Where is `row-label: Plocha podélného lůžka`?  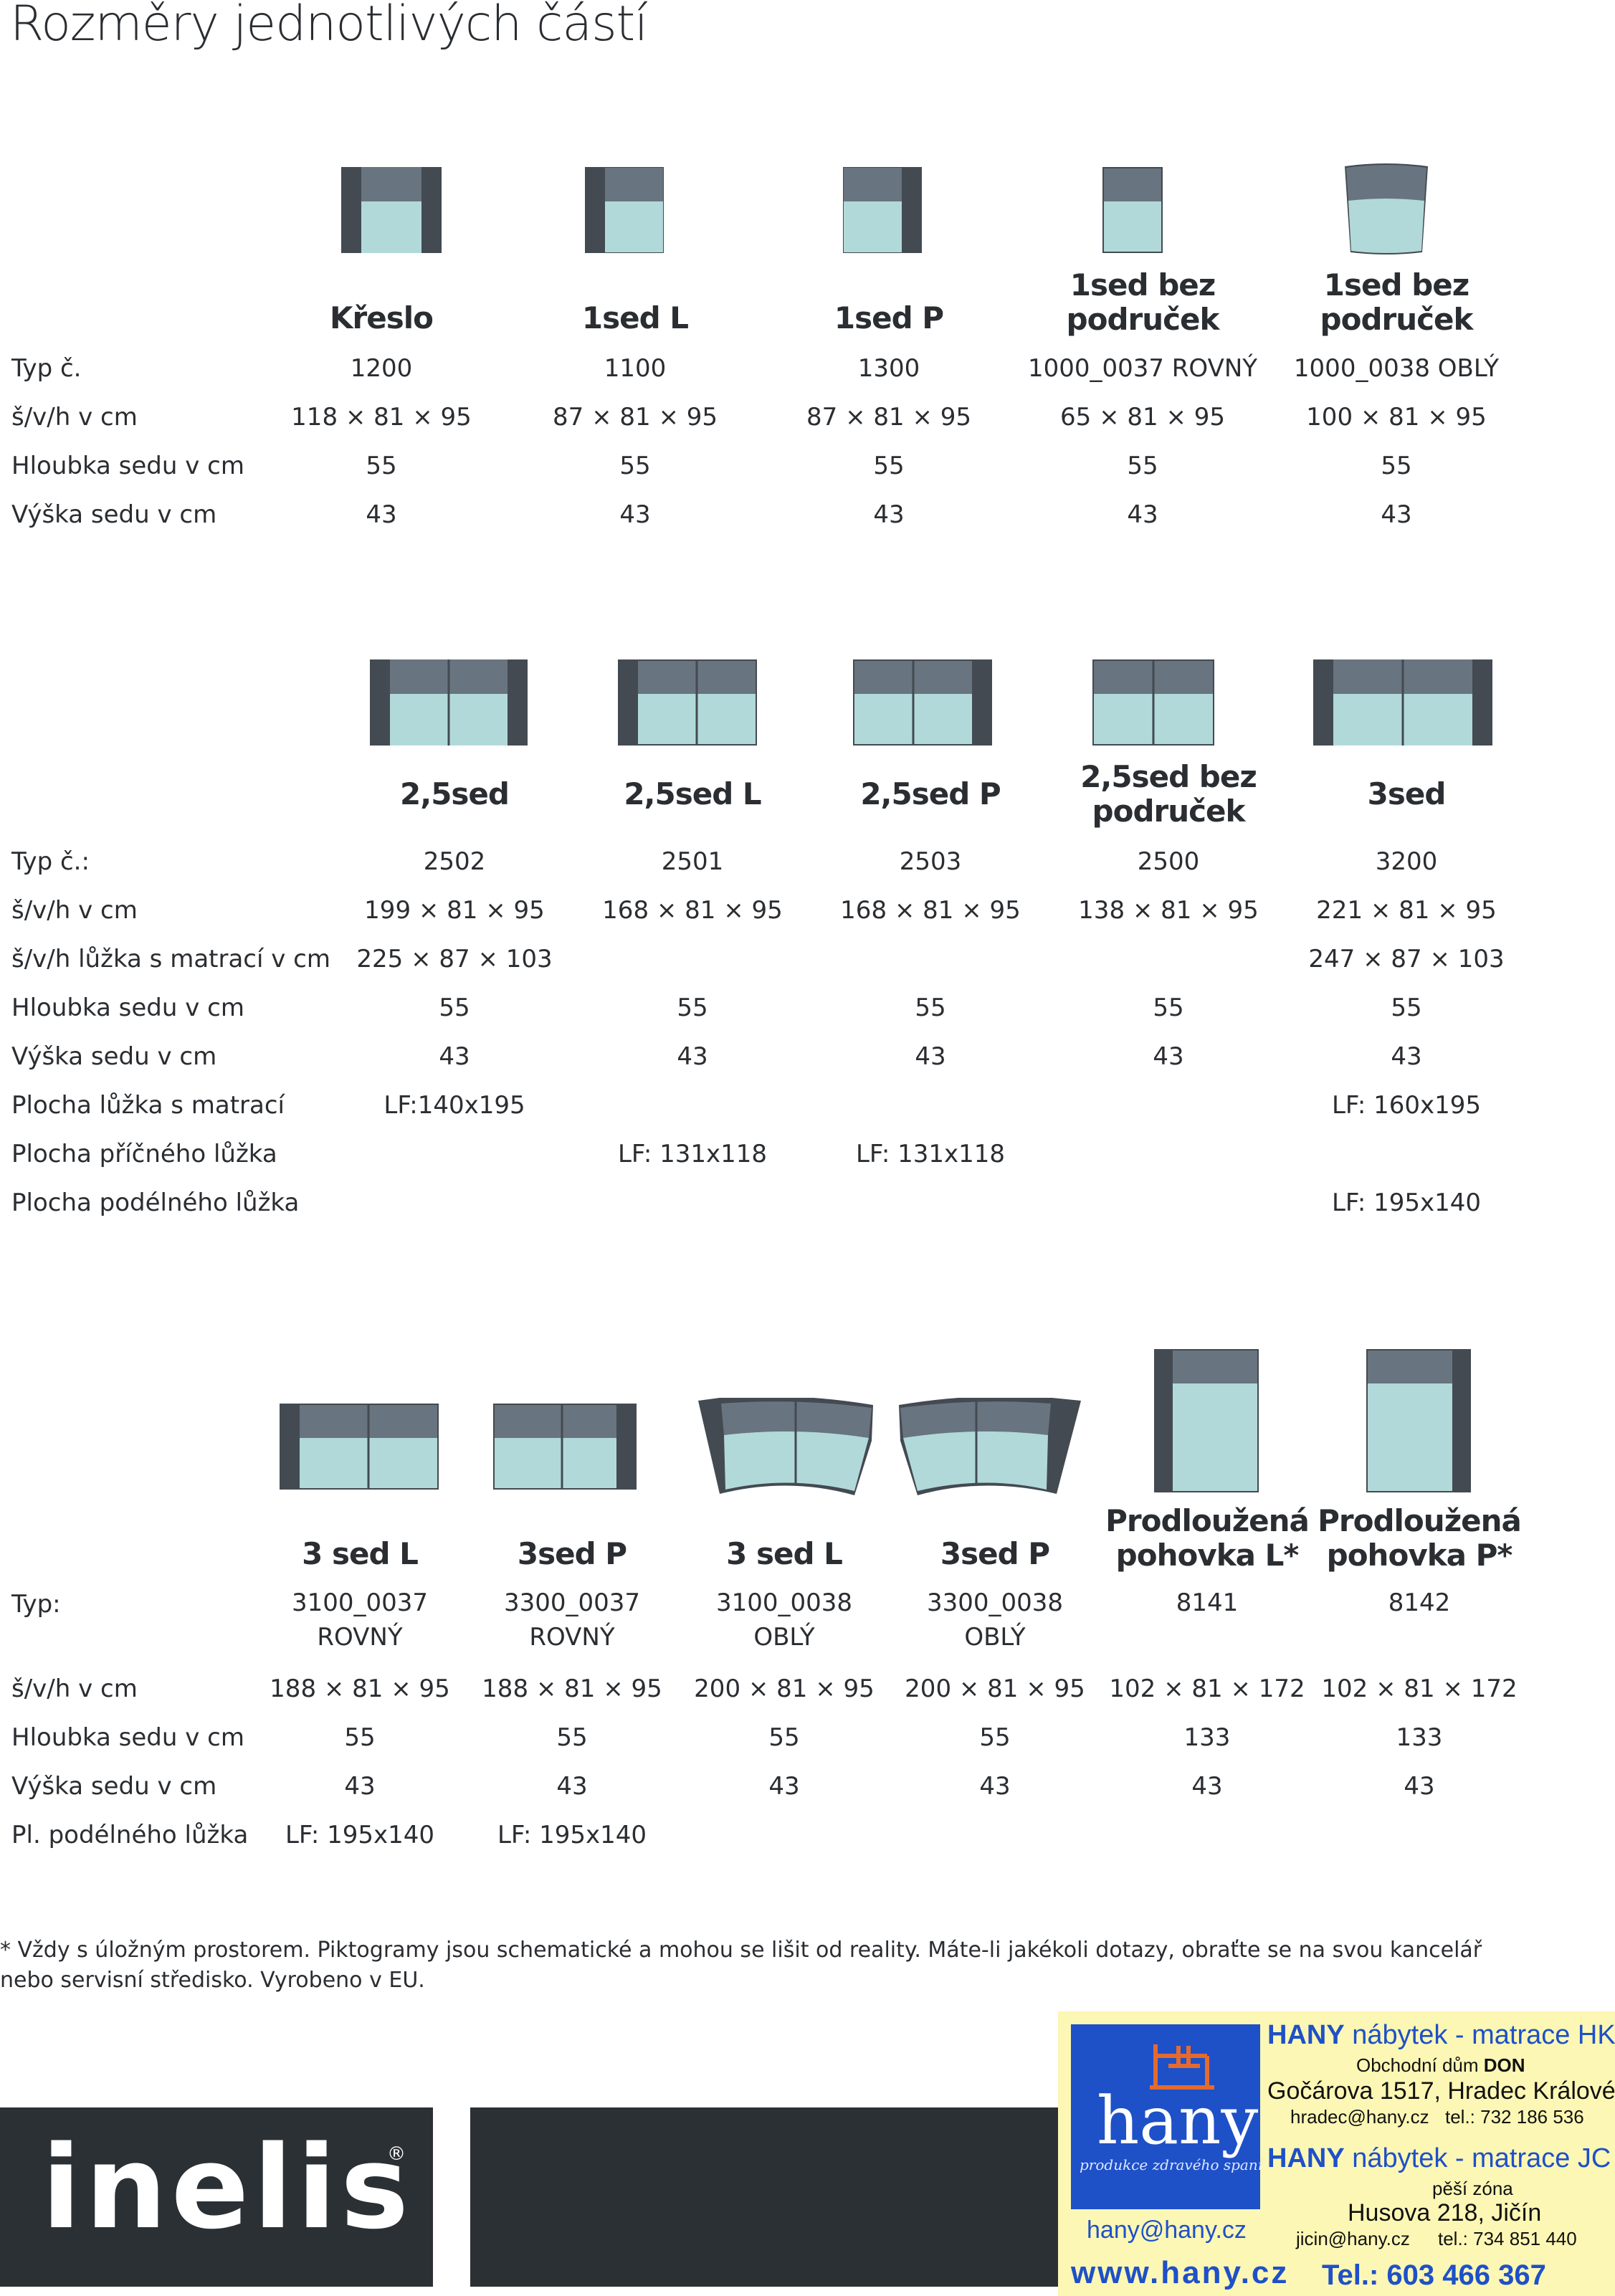 row-label: Plocha podélného lůžka is located at coordinates (155, 1203).